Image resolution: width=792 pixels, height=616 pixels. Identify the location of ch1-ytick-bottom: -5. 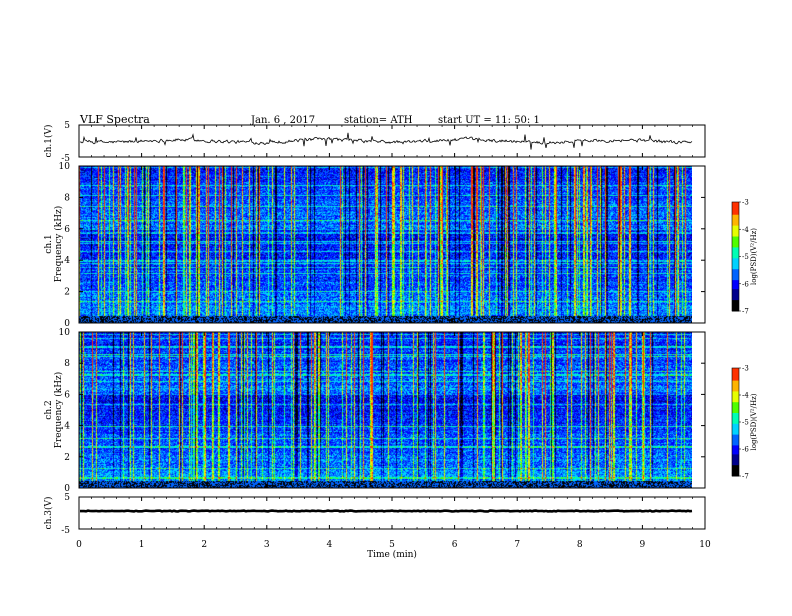
(65, 159).